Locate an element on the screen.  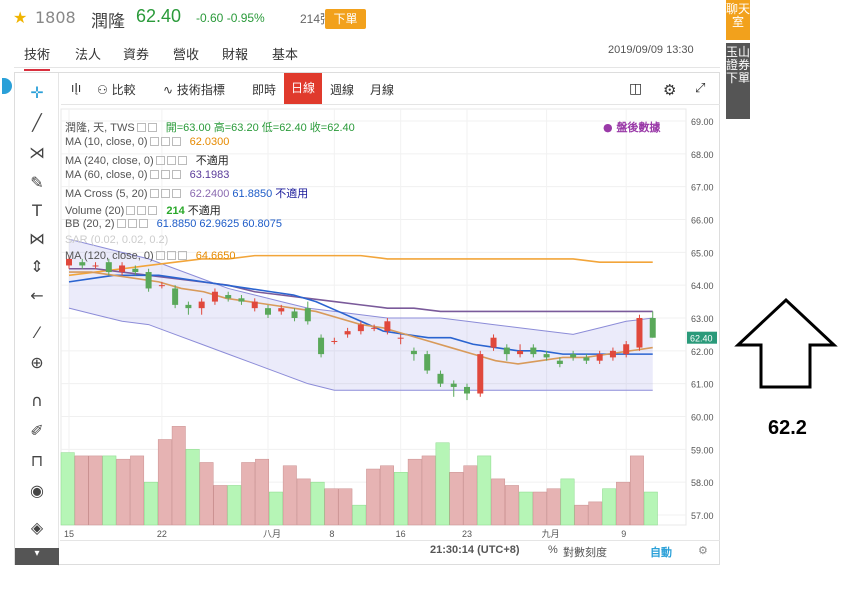
collapse-chevron-icon: ▾ is located at coordinates (37, 556).